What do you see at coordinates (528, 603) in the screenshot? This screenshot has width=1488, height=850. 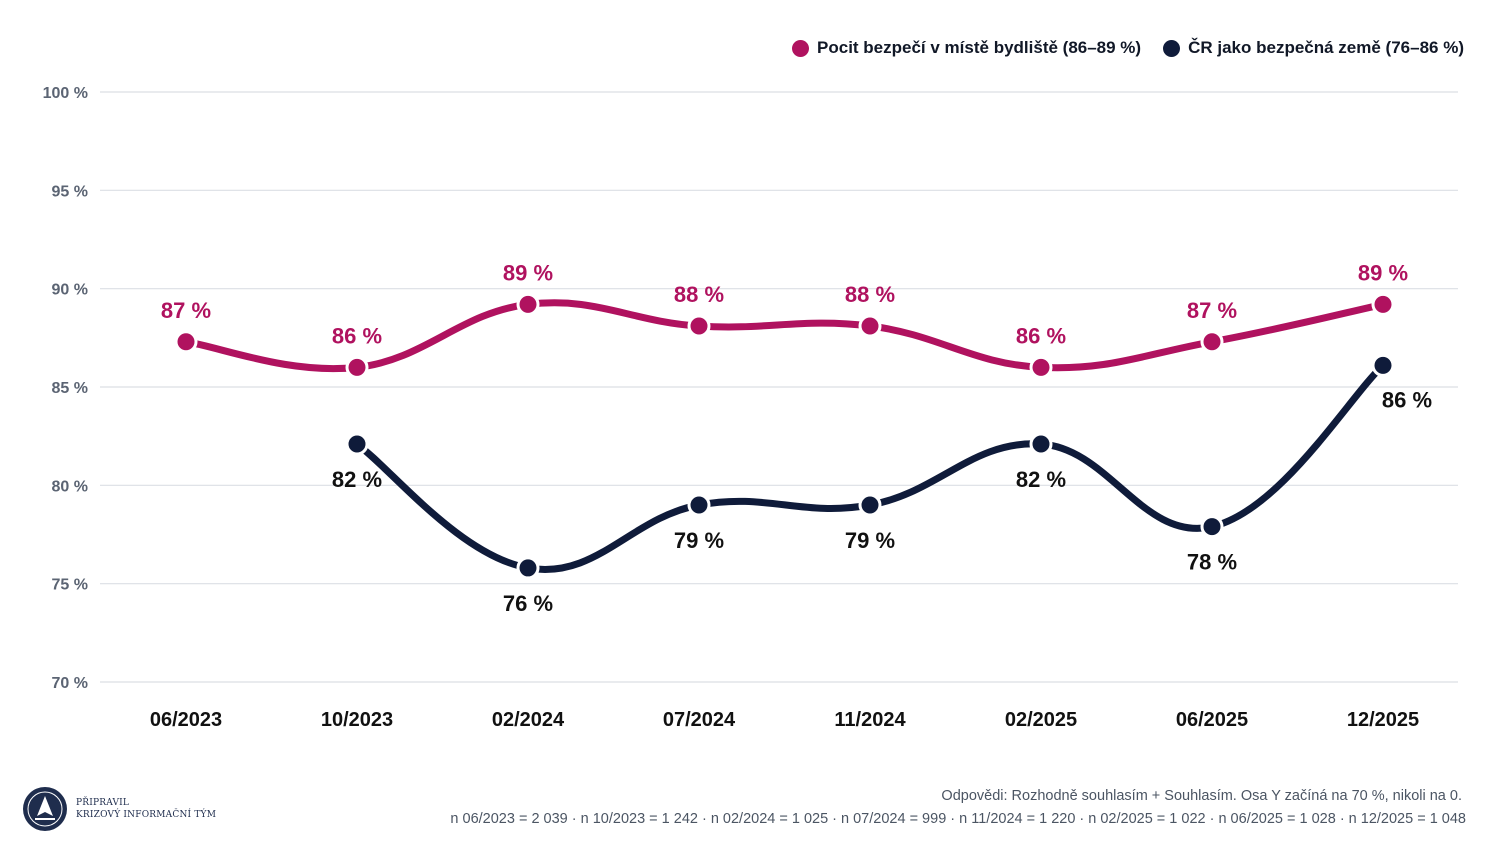 I see `data-label-s1-2: 76 %` at bounding box center [528, 603].